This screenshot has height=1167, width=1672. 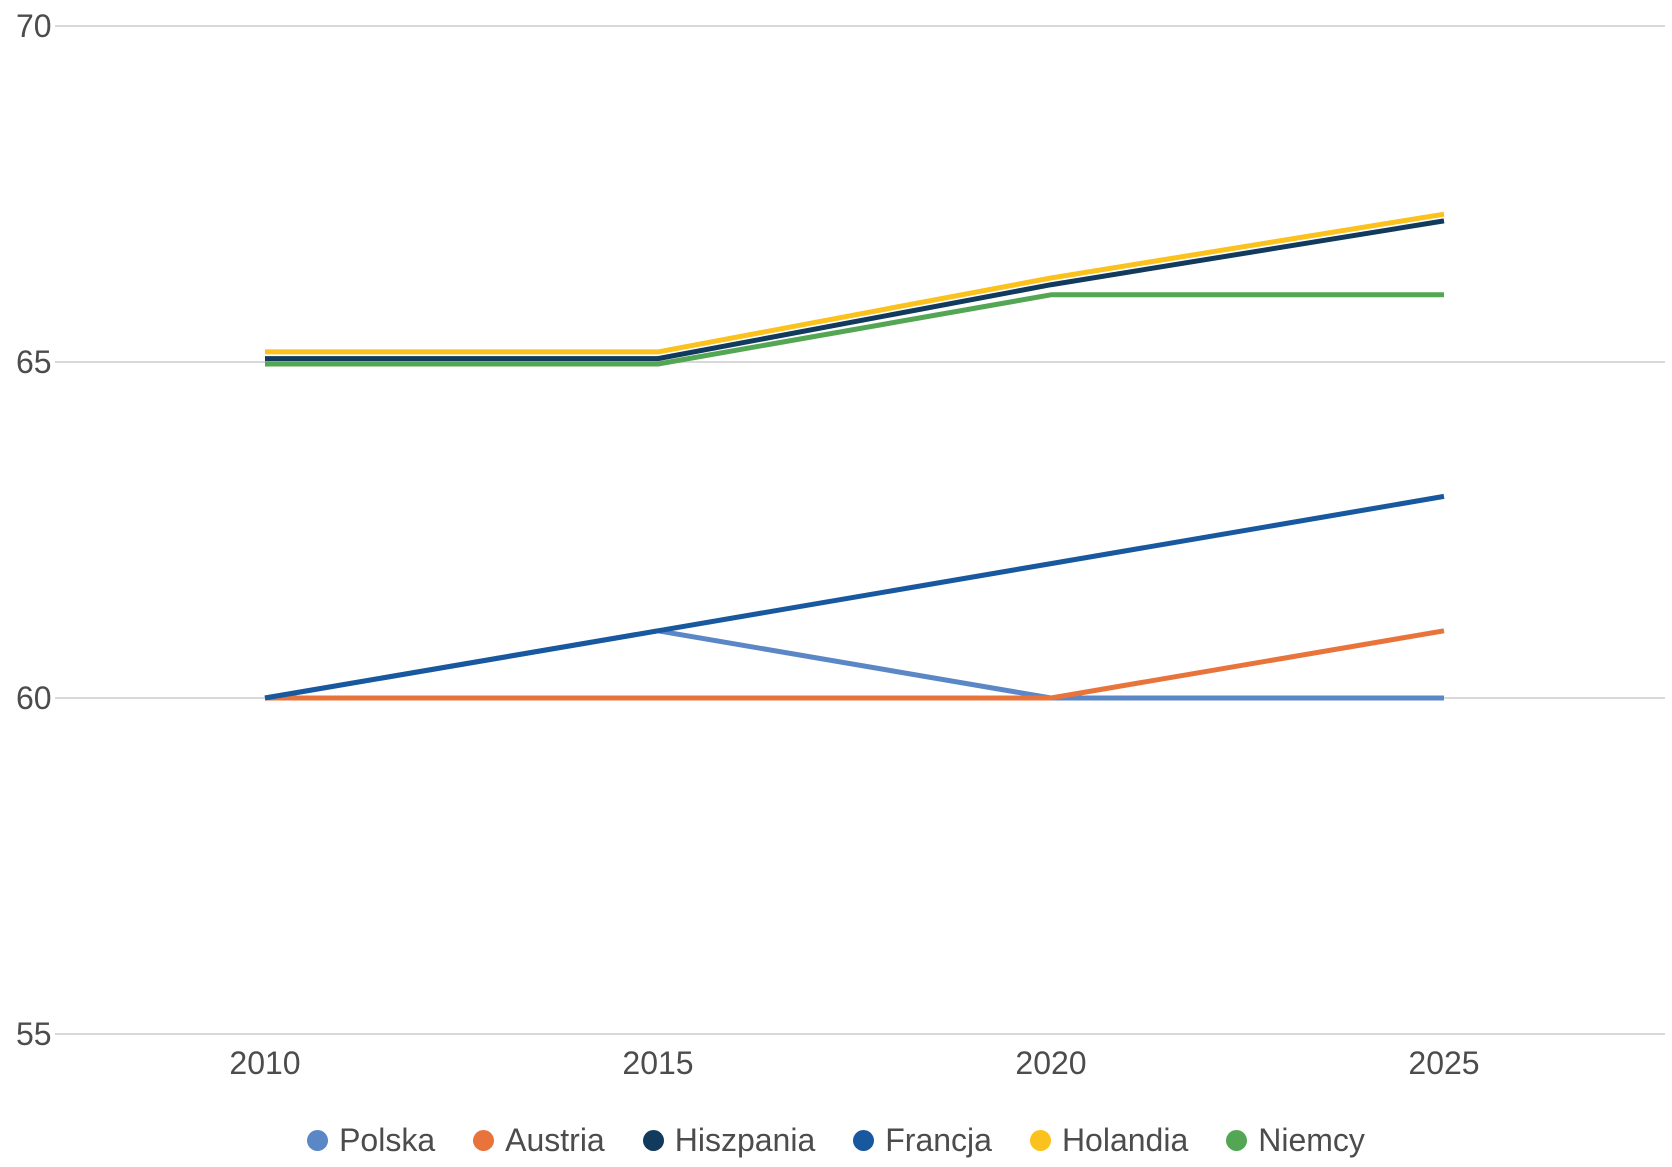 I want to click on legend-item-polska: Polska, so click(x=371, y=1140).